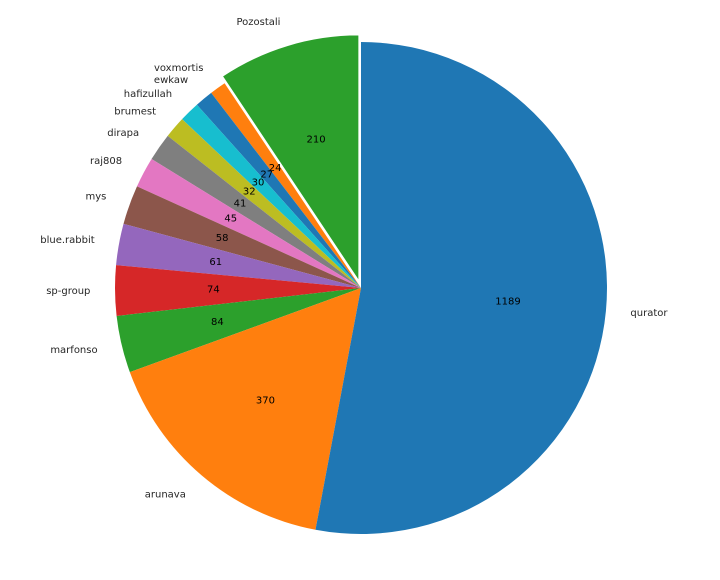 This screenshot has height=580, width=720. Describe the element at coordinates (249, 192) in the screenshot. I see `slice-value-label: 32` at that location.